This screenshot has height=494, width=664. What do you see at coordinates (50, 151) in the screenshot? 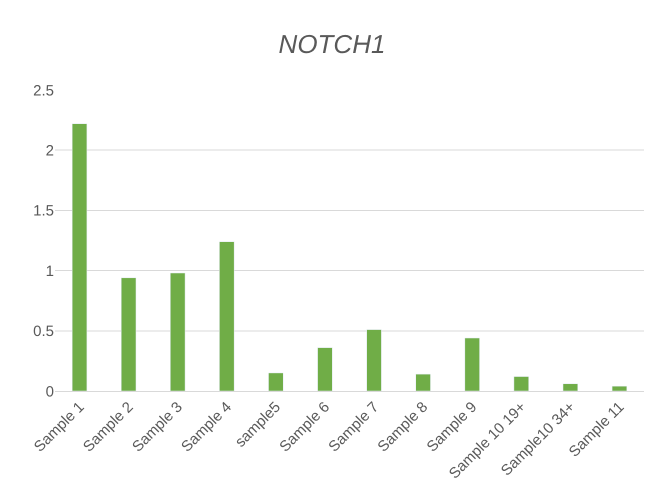
I see `y-tick-label: 2` at bounding box center [50, 151].